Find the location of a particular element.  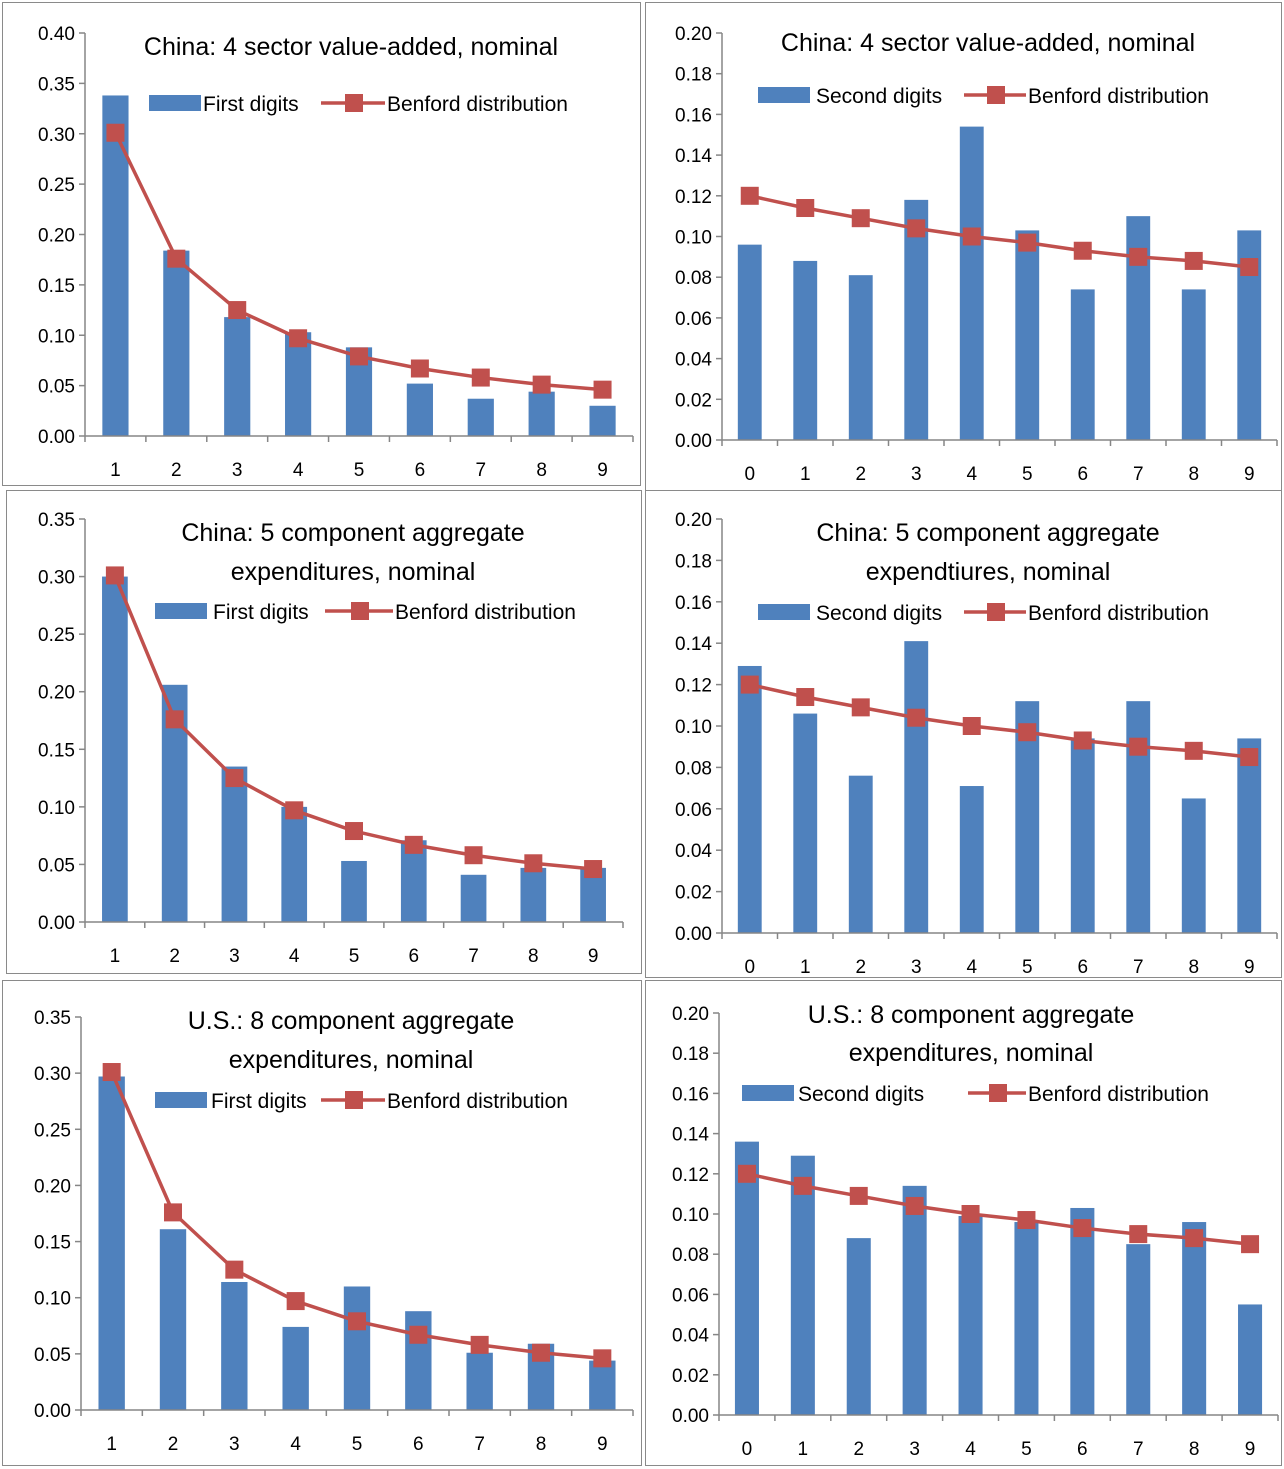

benford-line is located at coordinates (999, 720).